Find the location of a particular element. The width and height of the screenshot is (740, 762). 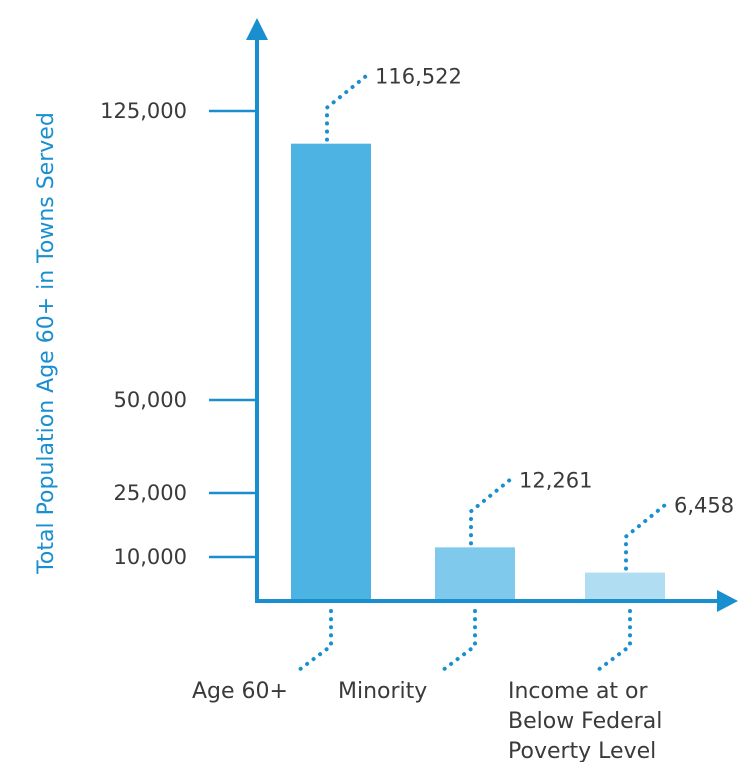

category-label: Age 60+ is located at coordinates (240, 691).